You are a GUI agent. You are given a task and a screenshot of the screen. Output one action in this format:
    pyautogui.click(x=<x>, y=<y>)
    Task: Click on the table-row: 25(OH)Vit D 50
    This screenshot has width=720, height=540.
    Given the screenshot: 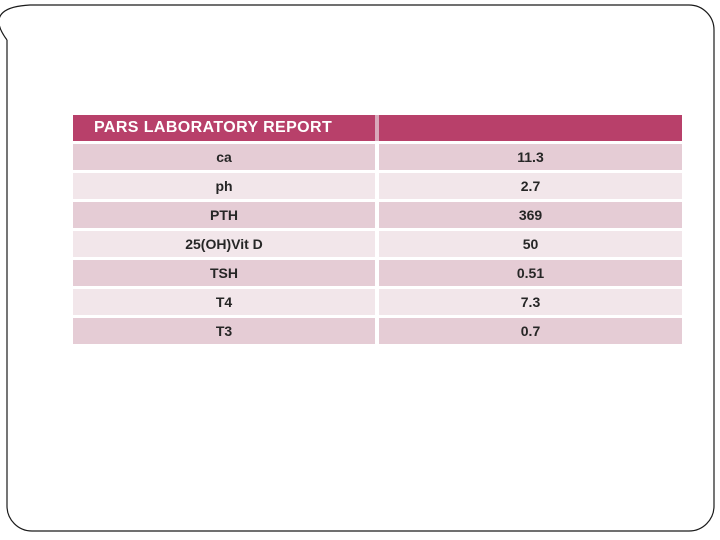 What is the action you would take?
    pyautogui.click(x=377, y=244)
    